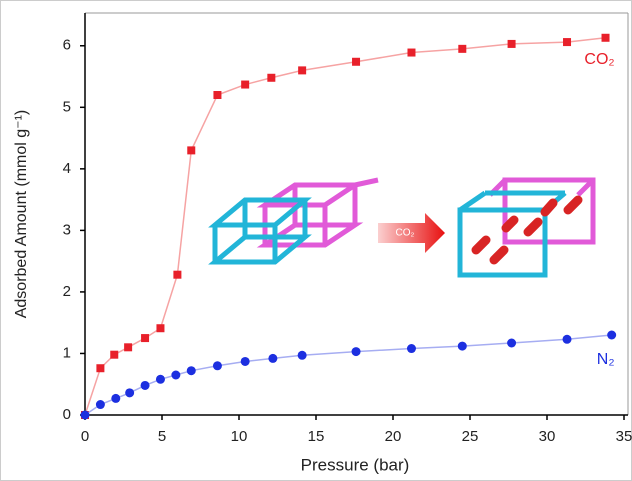  Describe the element at coordinates (547, 436) in the screenshot. I see `x-tick-label: 30` at that location.